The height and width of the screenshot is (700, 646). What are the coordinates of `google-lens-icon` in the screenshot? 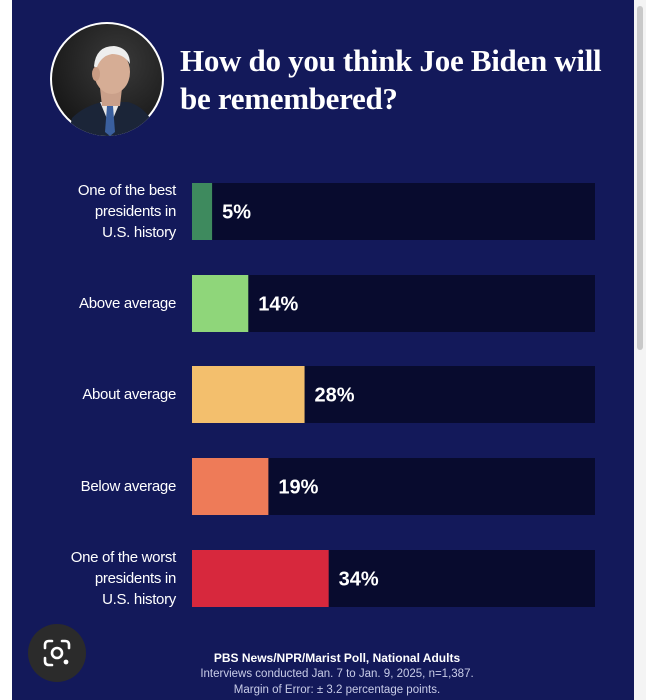 It's located at (57, 653).